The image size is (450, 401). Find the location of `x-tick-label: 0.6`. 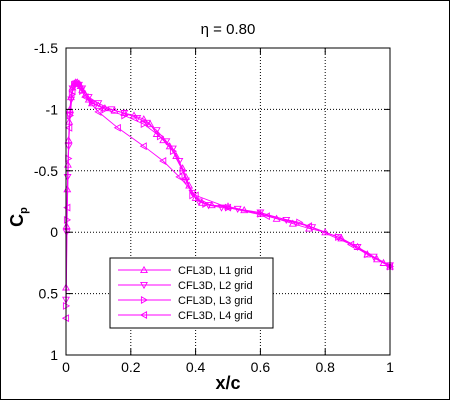

x-tick-label: 0.6 is located at coordinates (261, 367).